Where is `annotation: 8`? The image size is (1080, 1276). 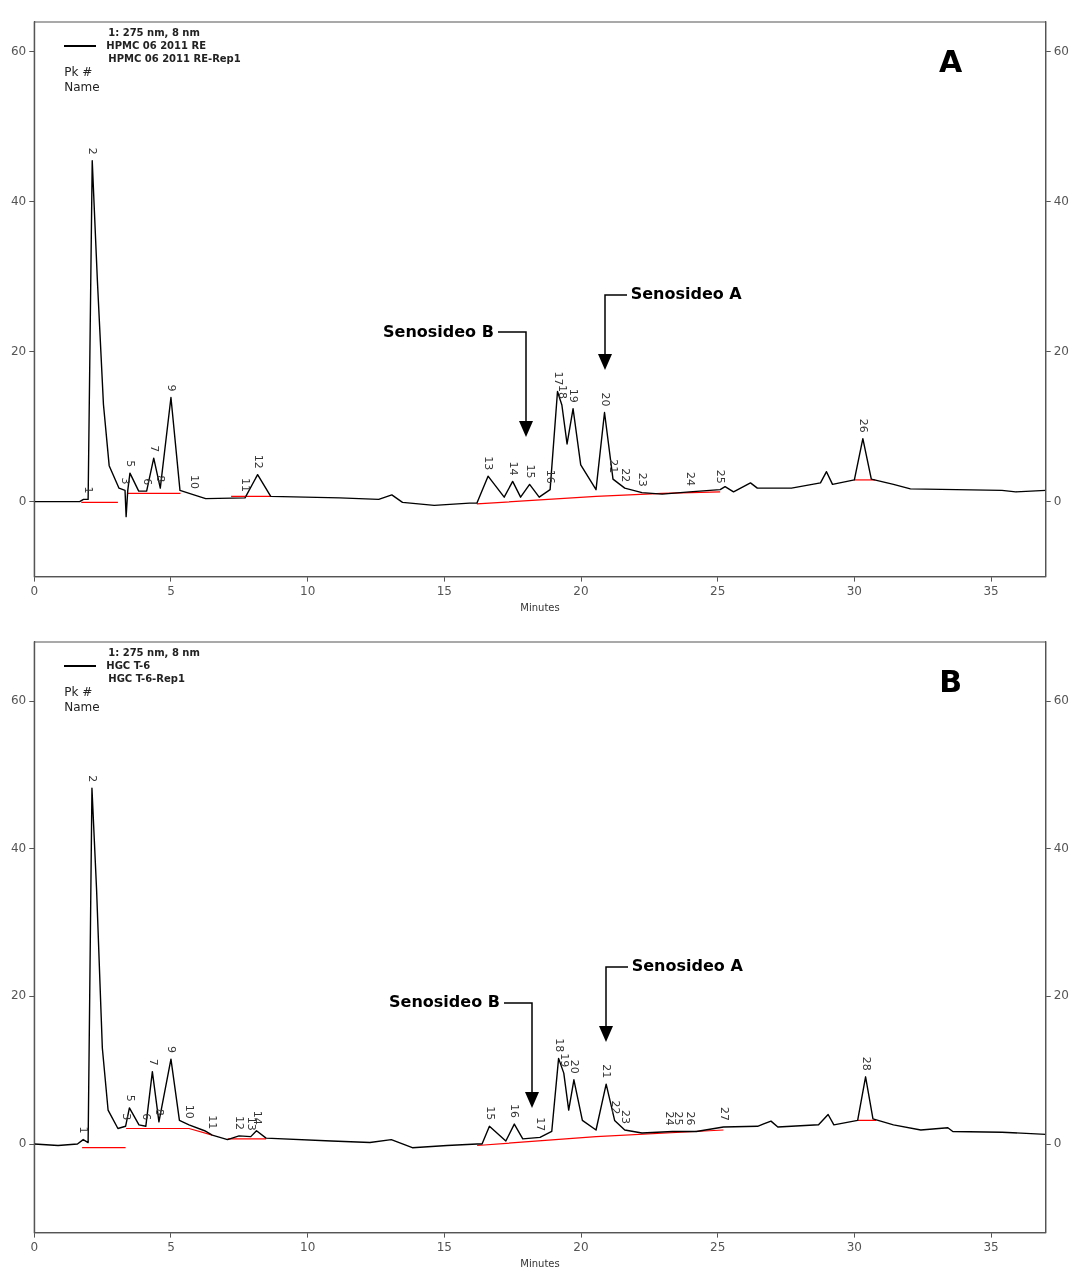 annotation: 8 is located at coordinates (161, 479).